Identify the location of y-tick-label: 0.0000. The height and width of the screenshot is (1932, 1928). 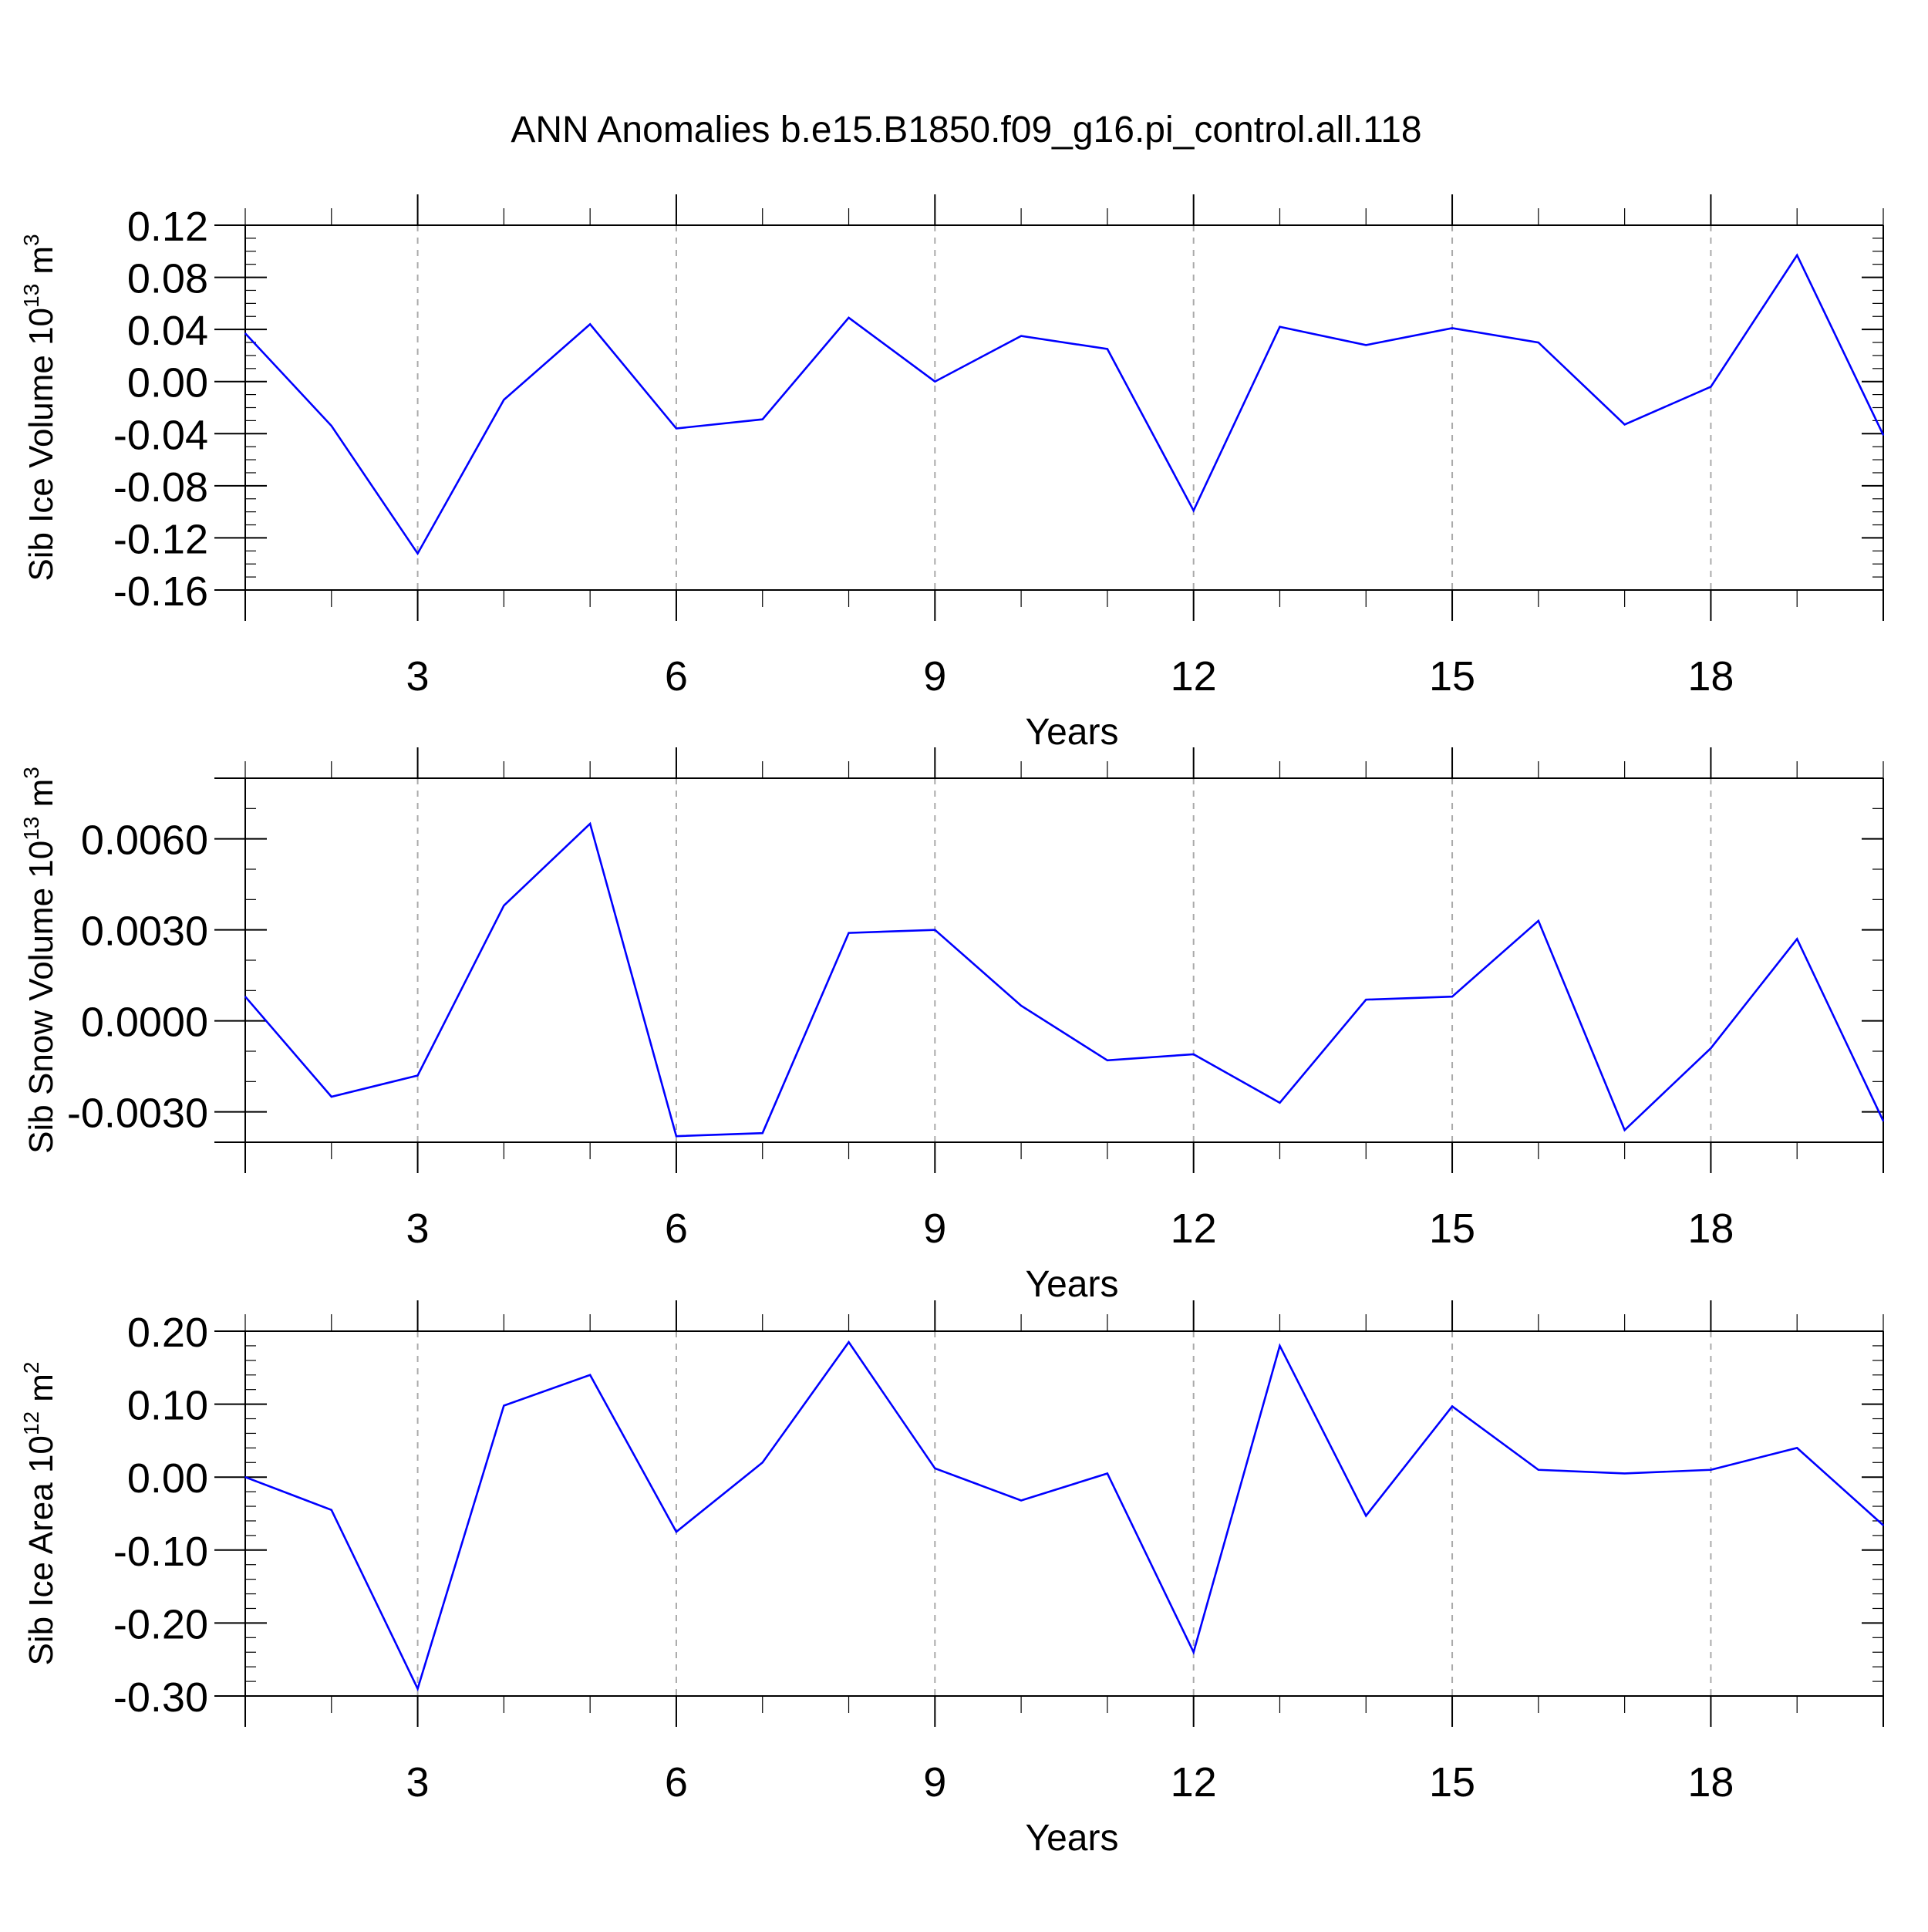
(144, 1023).